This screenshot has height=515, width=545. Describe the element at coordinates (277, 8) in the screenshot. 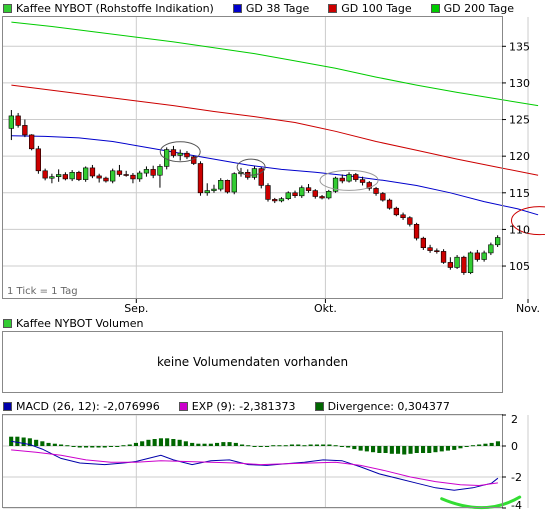

I see `legend-label-gd38: GD 38 Tage` at that location.